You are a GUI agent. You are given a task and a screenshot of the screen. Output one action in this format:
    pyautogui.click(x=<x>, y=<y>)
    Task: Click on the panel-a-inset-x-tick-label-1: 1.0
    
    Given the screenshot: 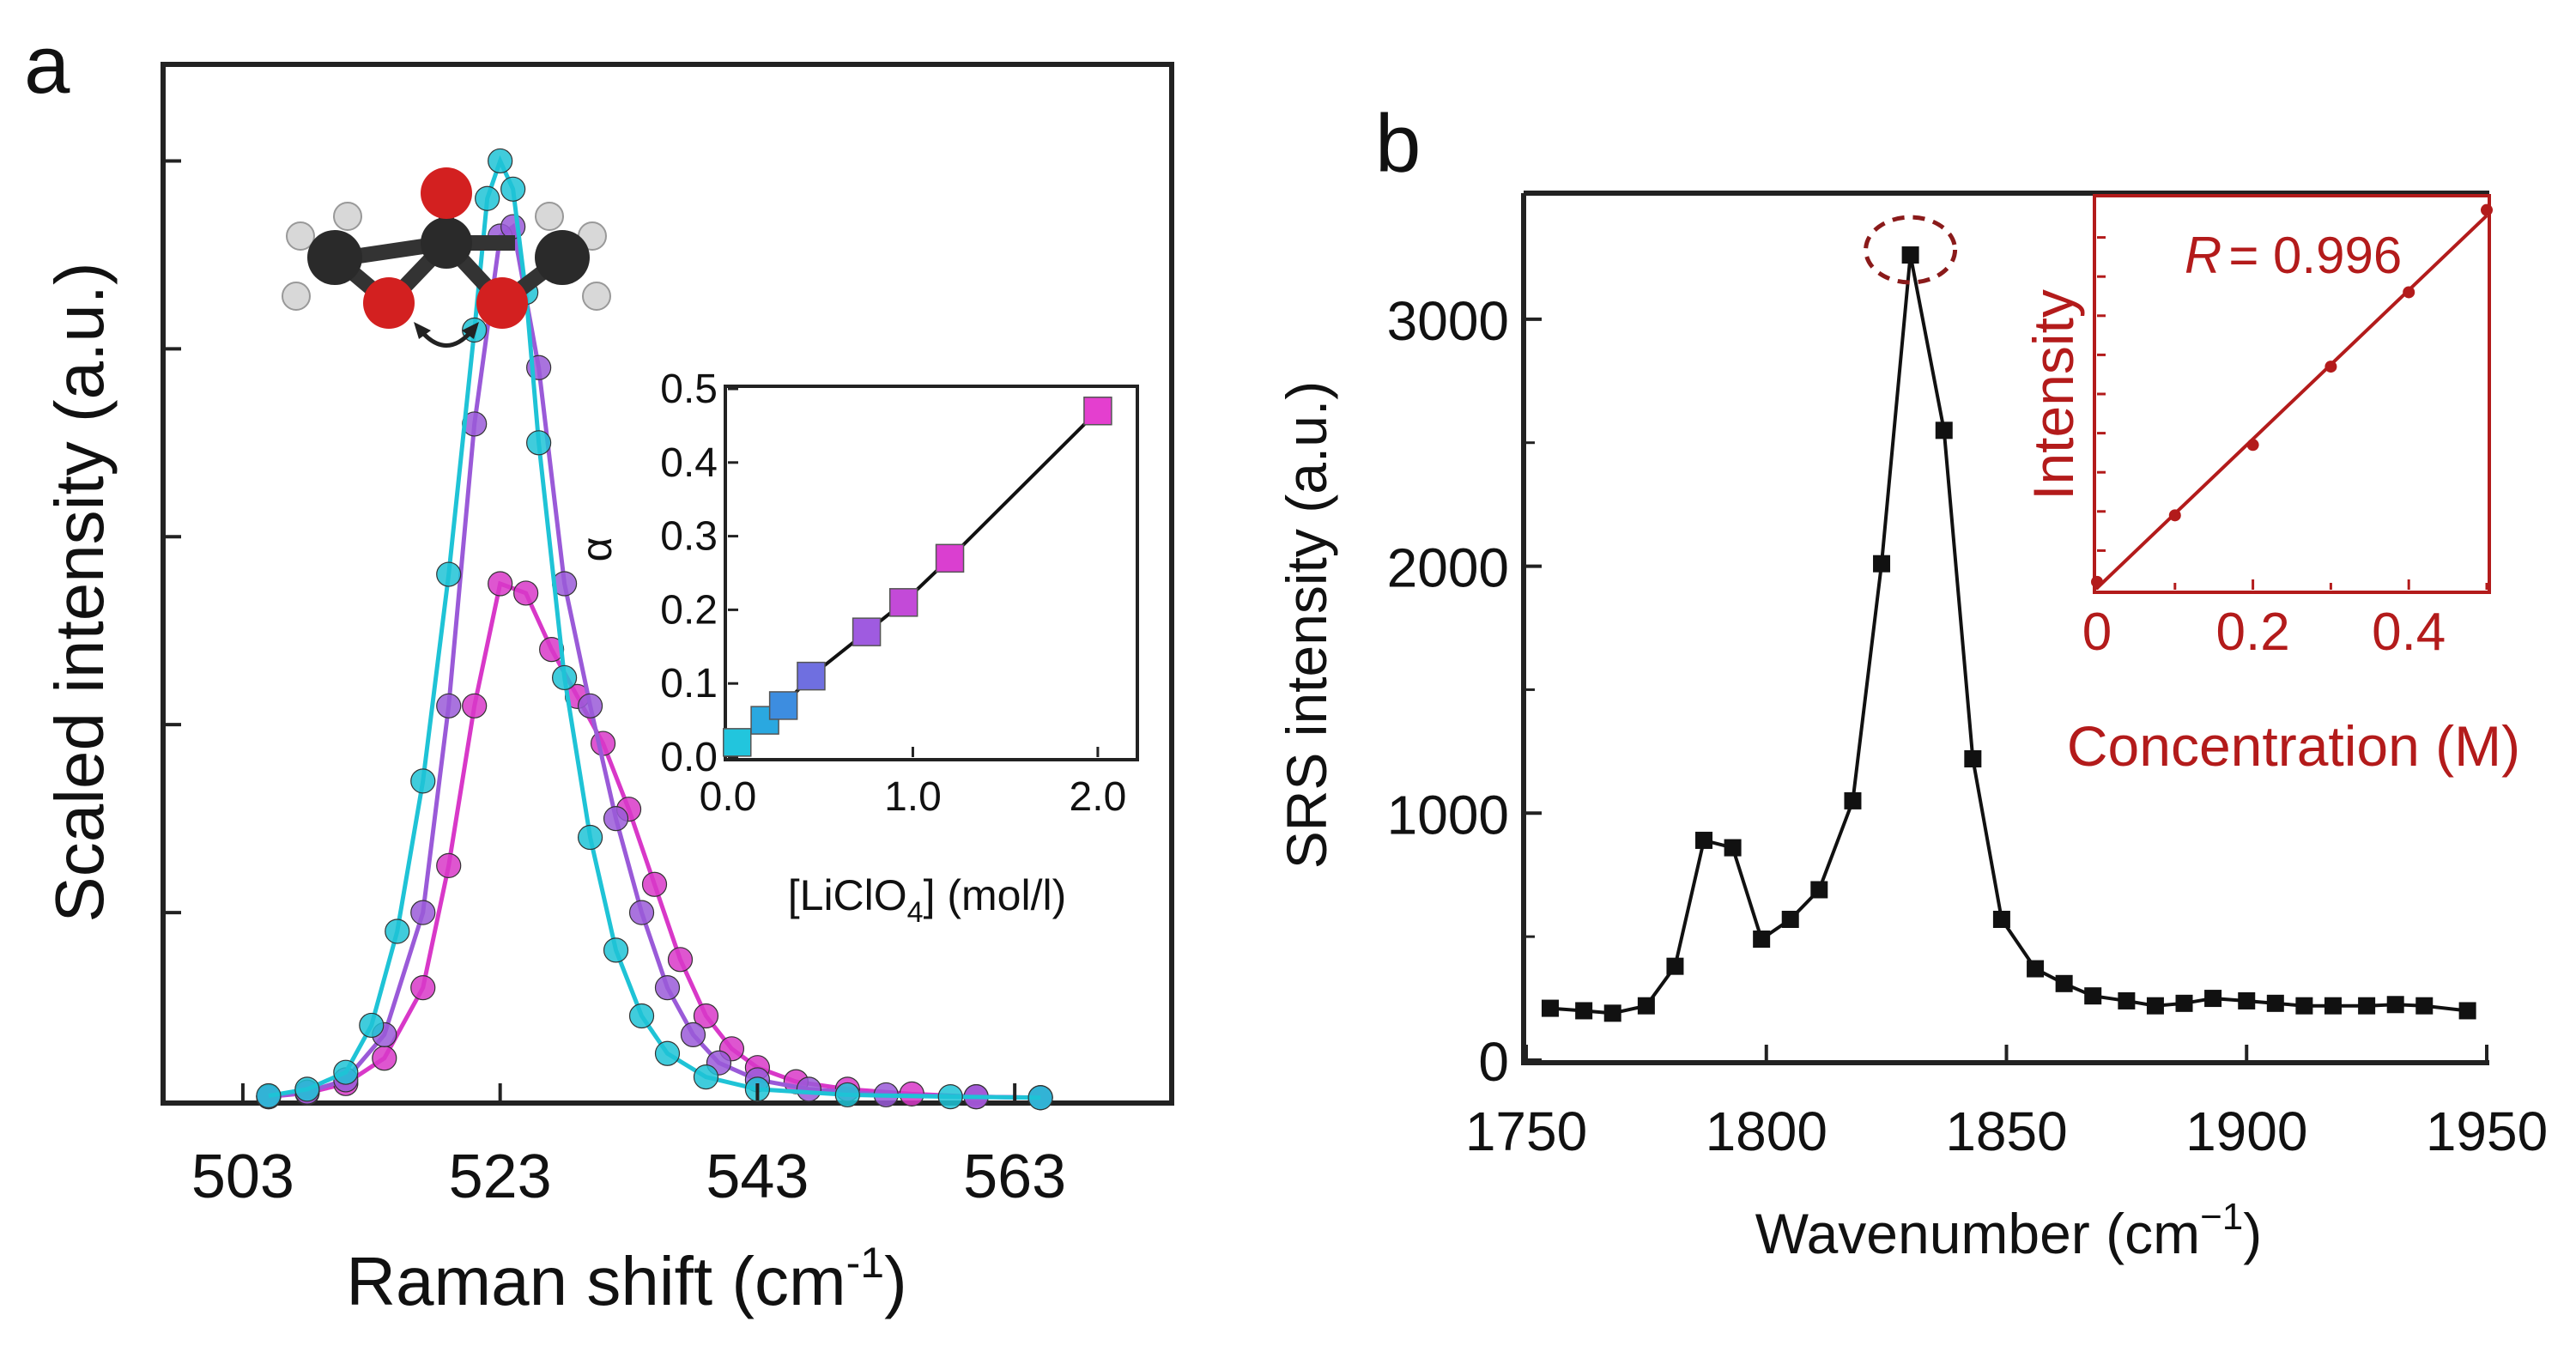 What is the action you would take?
    pyautogui.click(x=913, y=797)
    